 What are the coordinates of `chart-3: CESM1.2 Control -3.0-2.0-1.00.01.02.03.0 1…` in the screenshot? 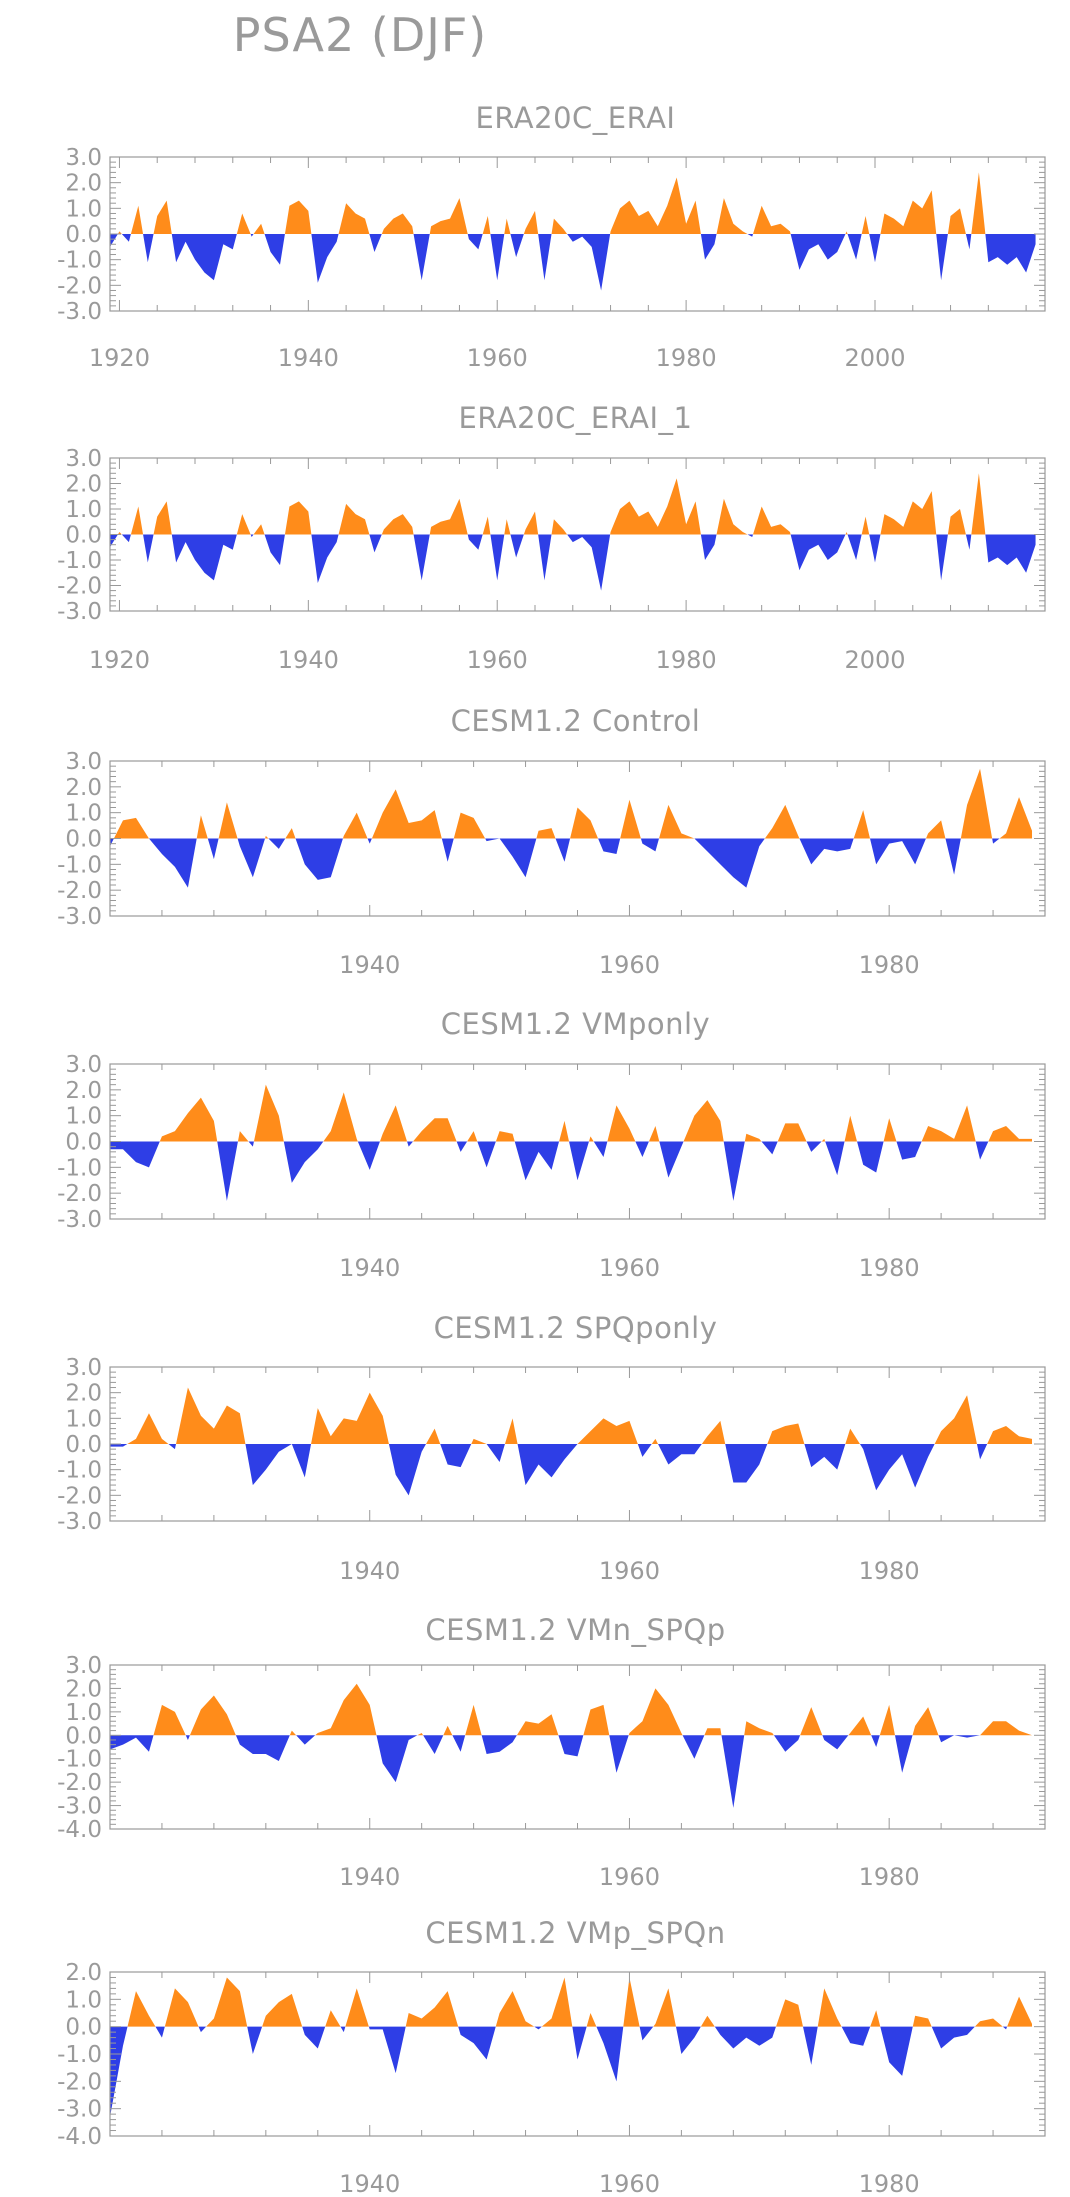 It's located at (551, 841).